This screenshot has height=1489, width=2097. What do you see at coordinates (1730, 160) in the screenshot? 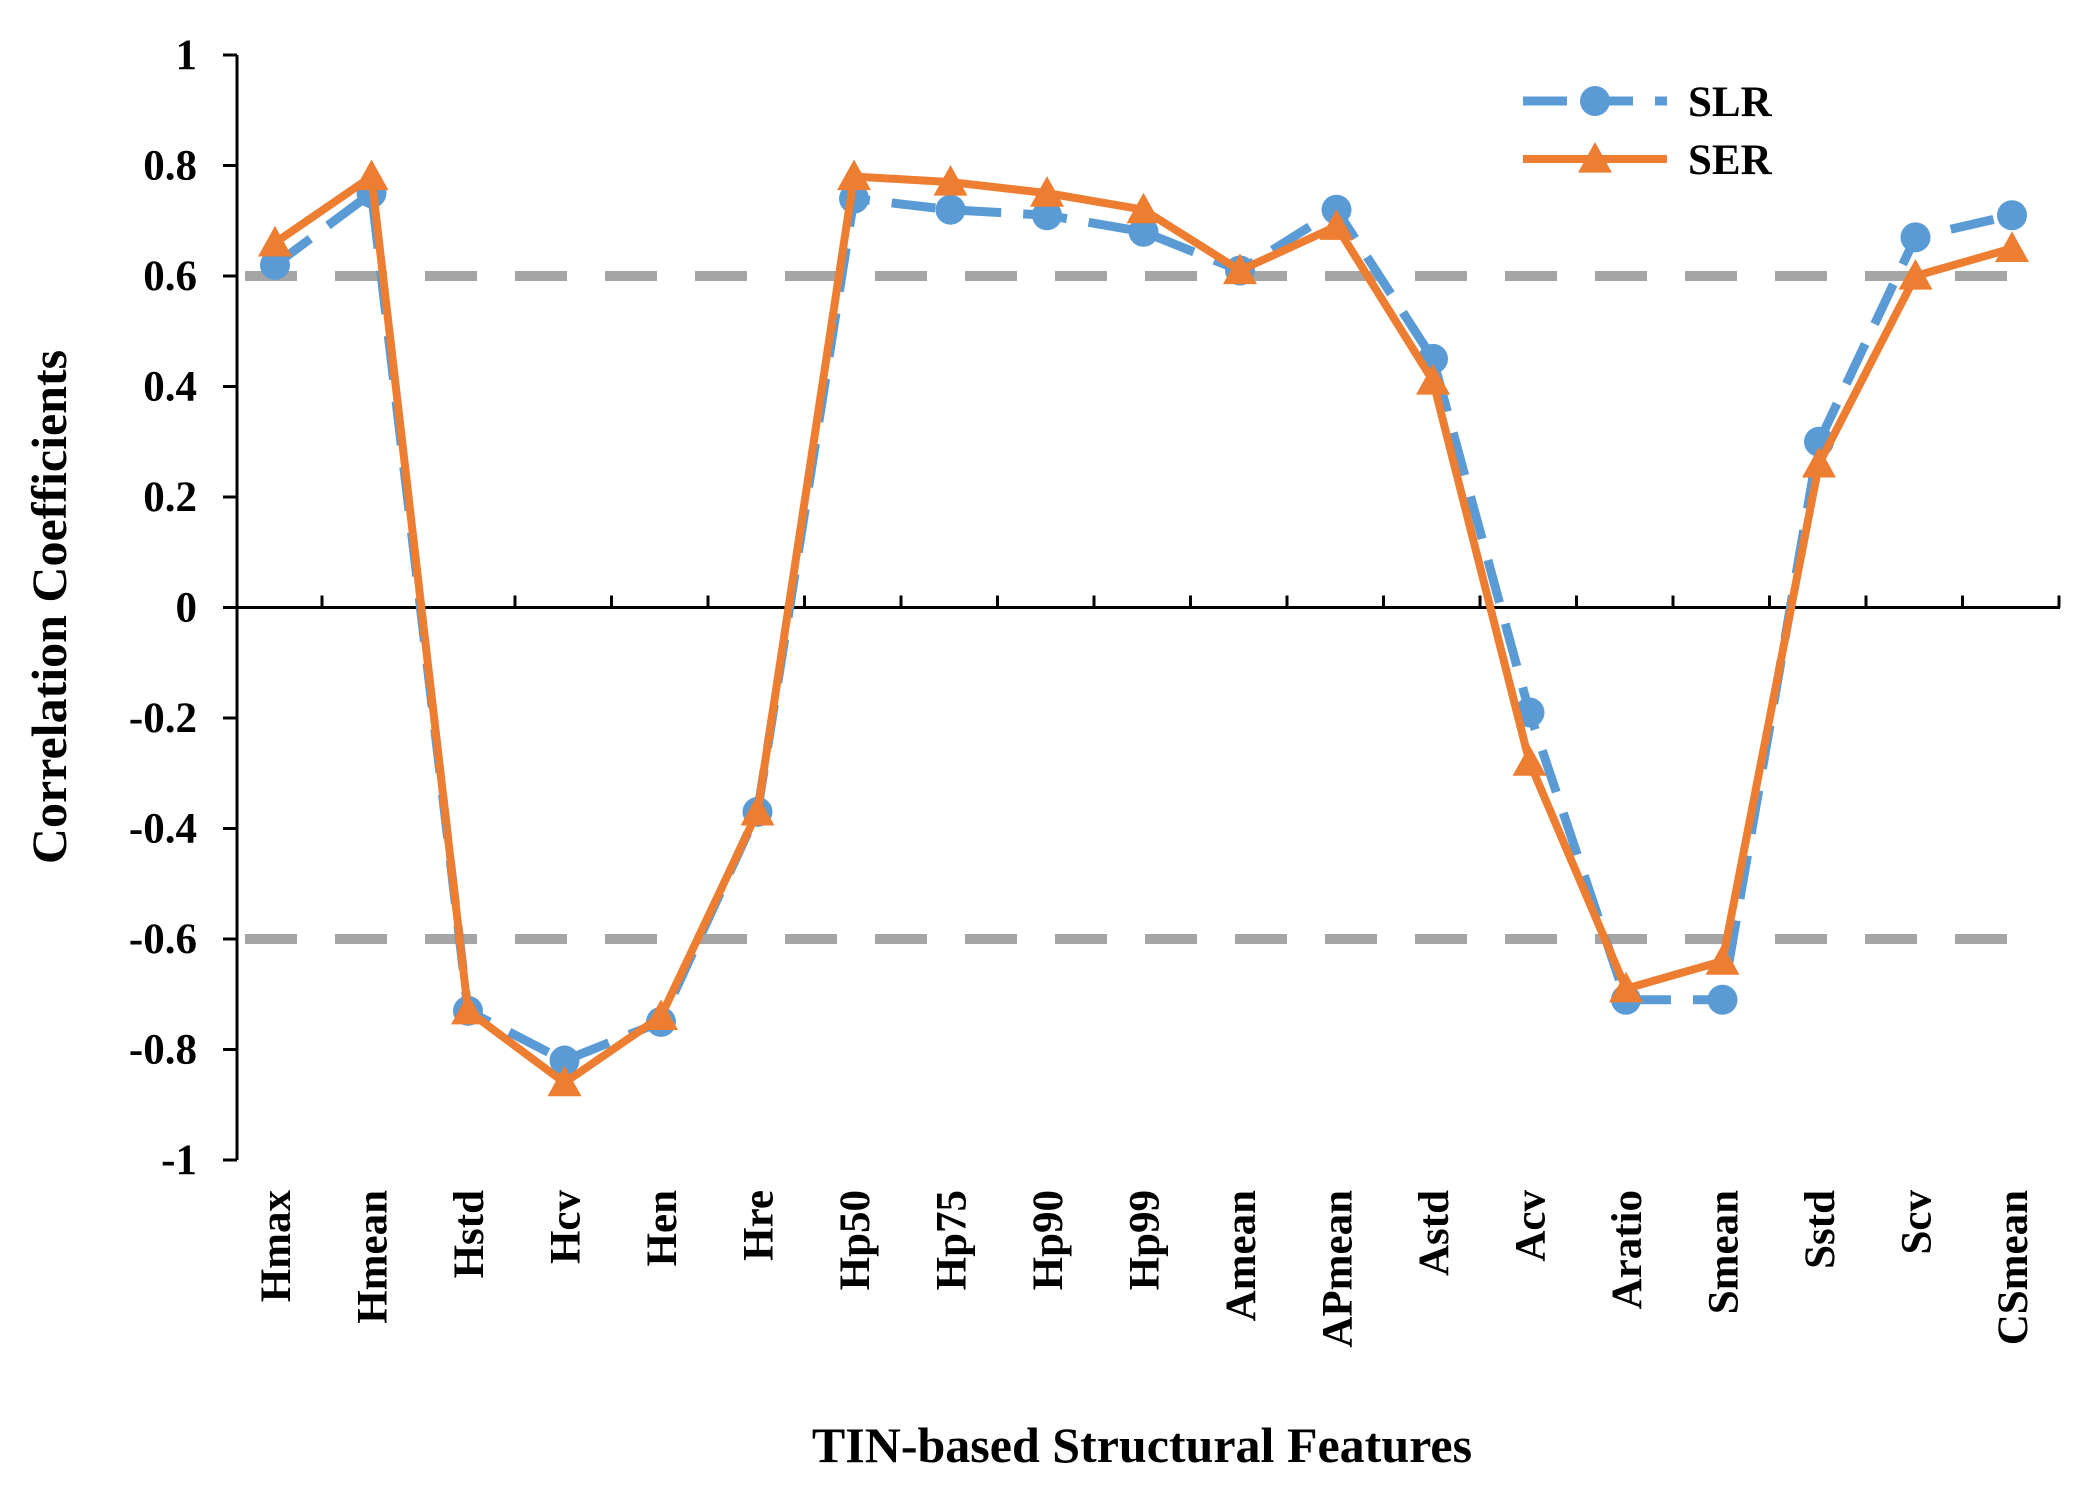
I see `legend-label-ser: SER` at bounding box center [1730, 160].